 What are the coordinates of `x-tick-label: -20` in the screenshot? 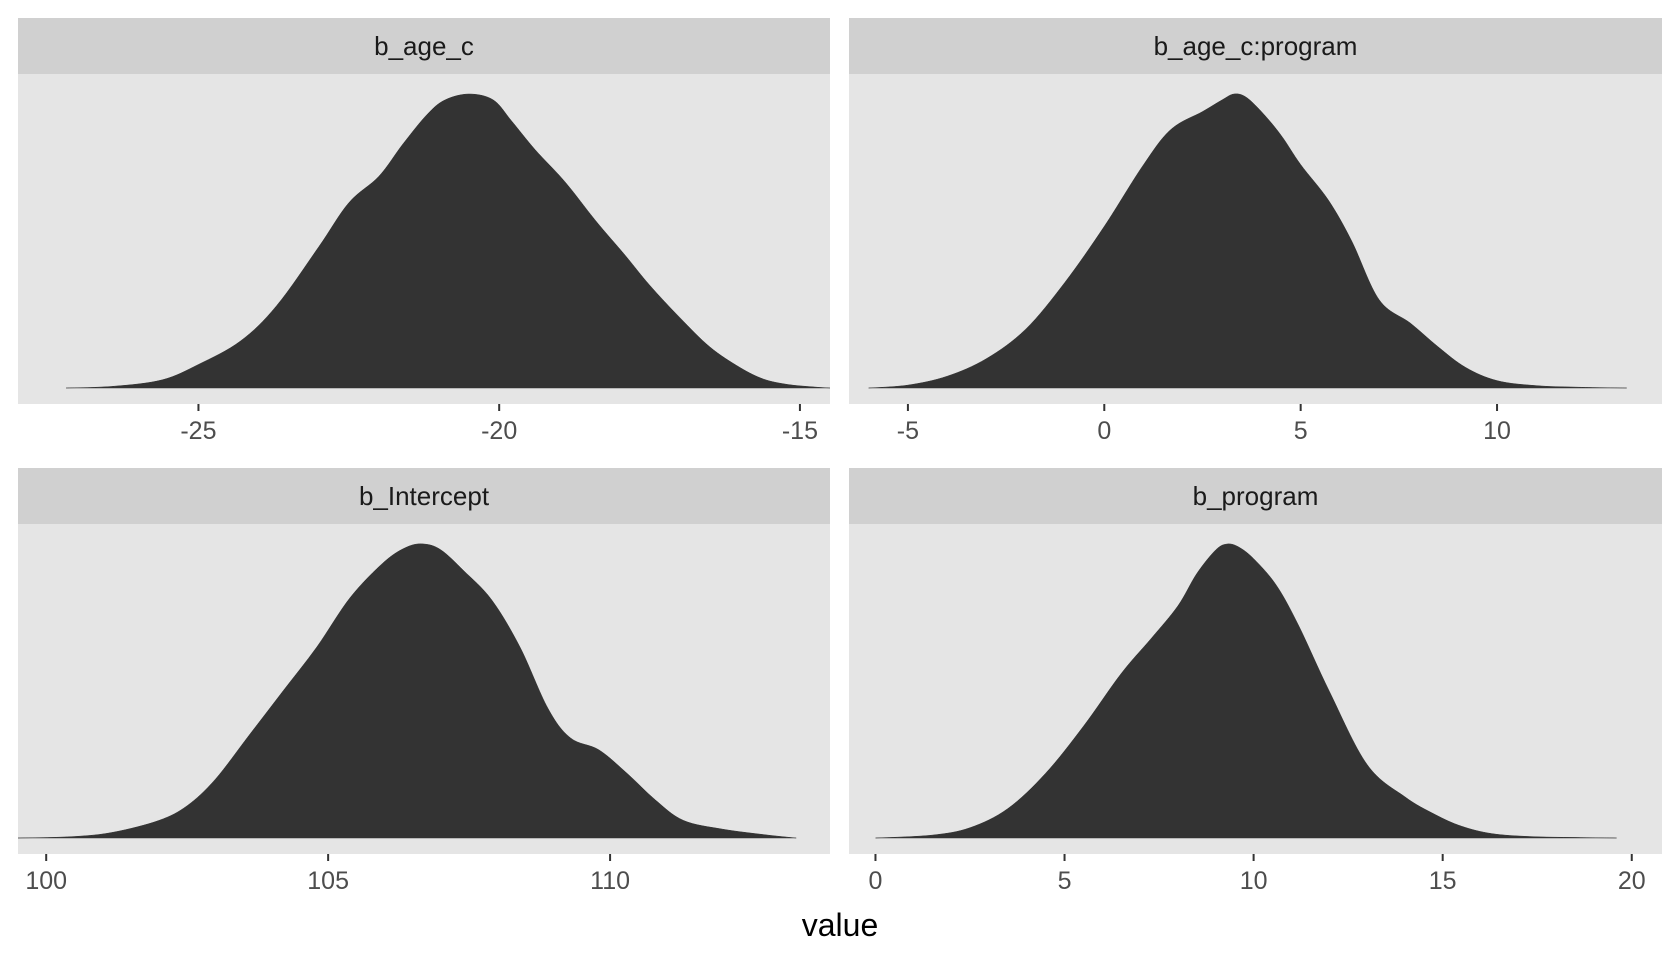 It's located at (499, 431).